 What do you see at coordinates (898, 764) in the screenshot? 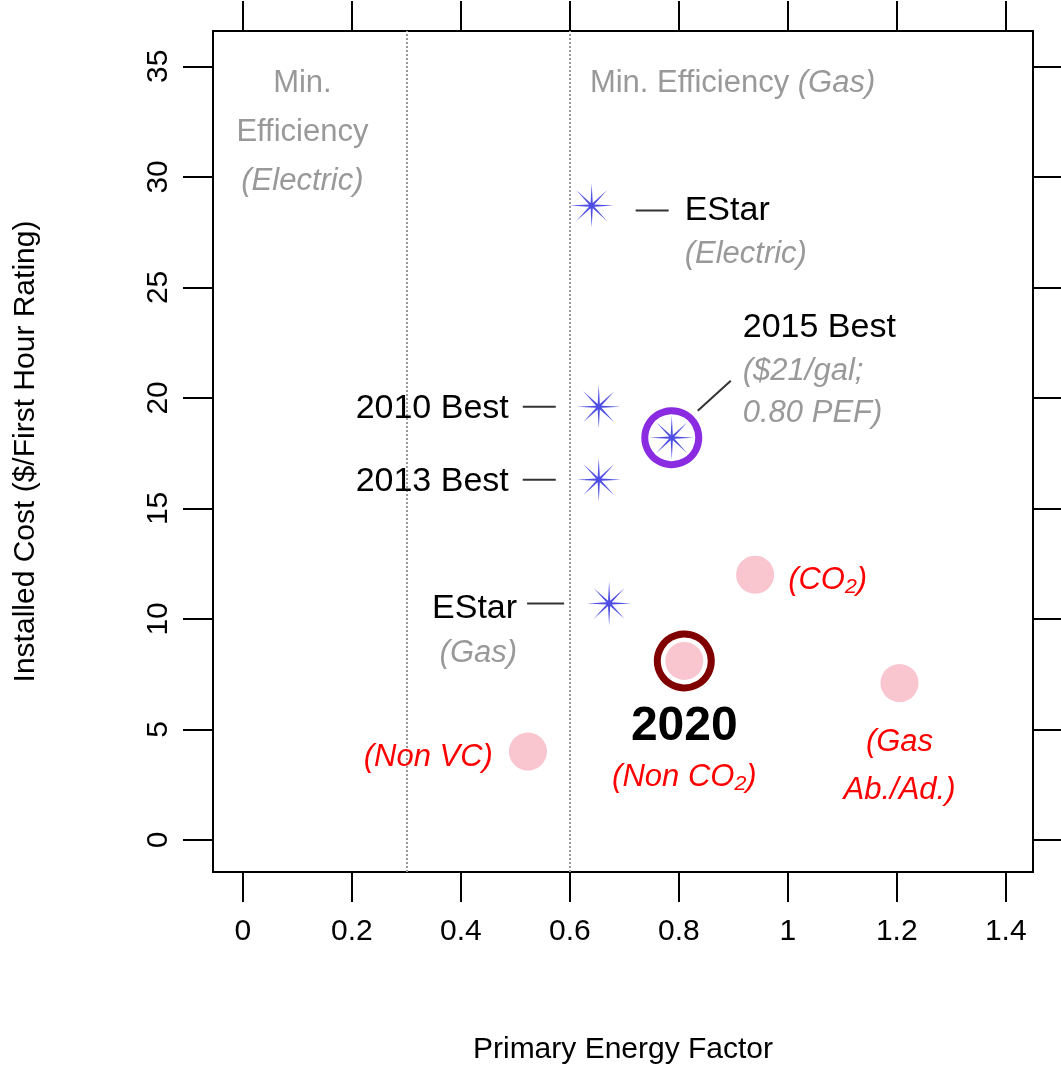
I see `annotation: (Gas Ab./Ad.)` at bounding box center [898, 764].